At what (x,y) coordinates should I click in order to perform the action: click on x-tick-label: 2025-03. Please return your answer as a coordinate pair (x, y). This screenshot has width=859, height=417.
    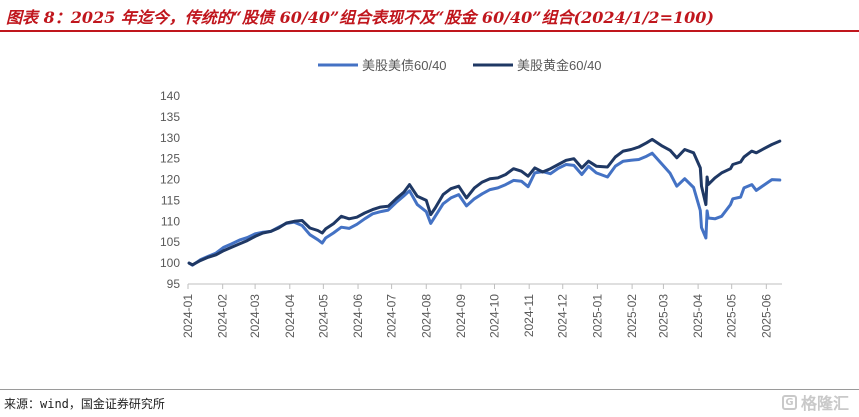
    Looking at the image, I should click on (663, 316).